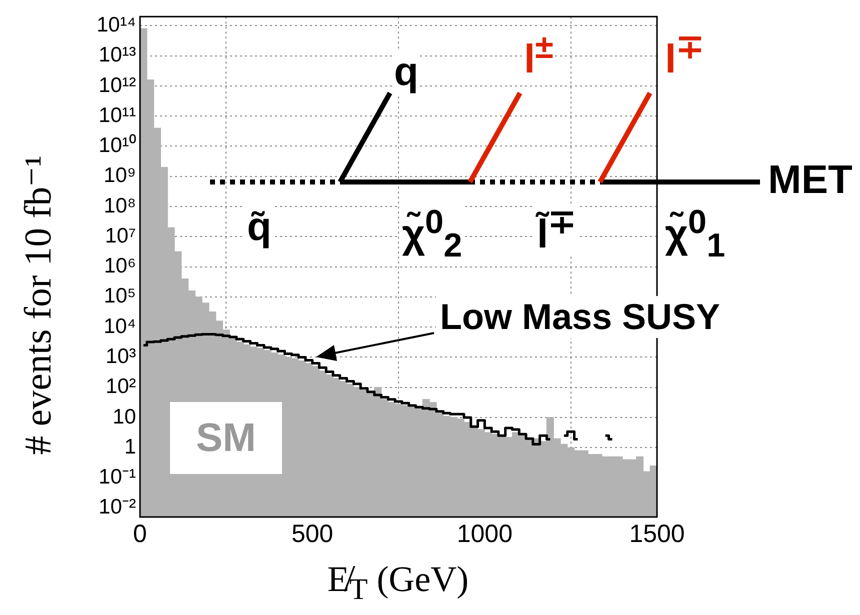 Image resolution: width=860 pixels, height=615 pixels. What do you see at coordinates (312, 534) in the screenshot?
I see `x-tick-label: 500` at bounding box center [312, 534].